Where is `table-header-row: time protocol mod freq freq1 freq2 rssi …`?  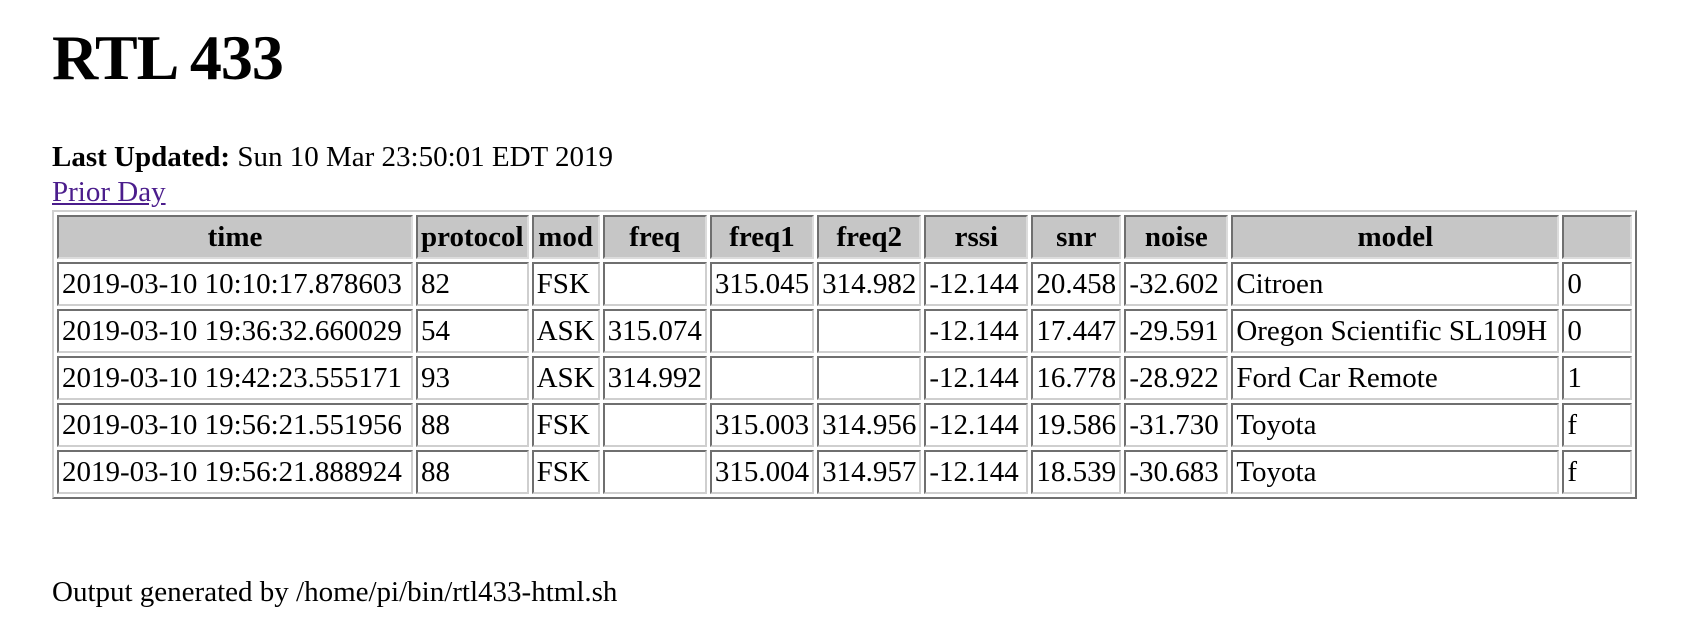 table-header-row: time protocol mod freq freq1 freq2 rssi … is located at coordinates (845, 237).